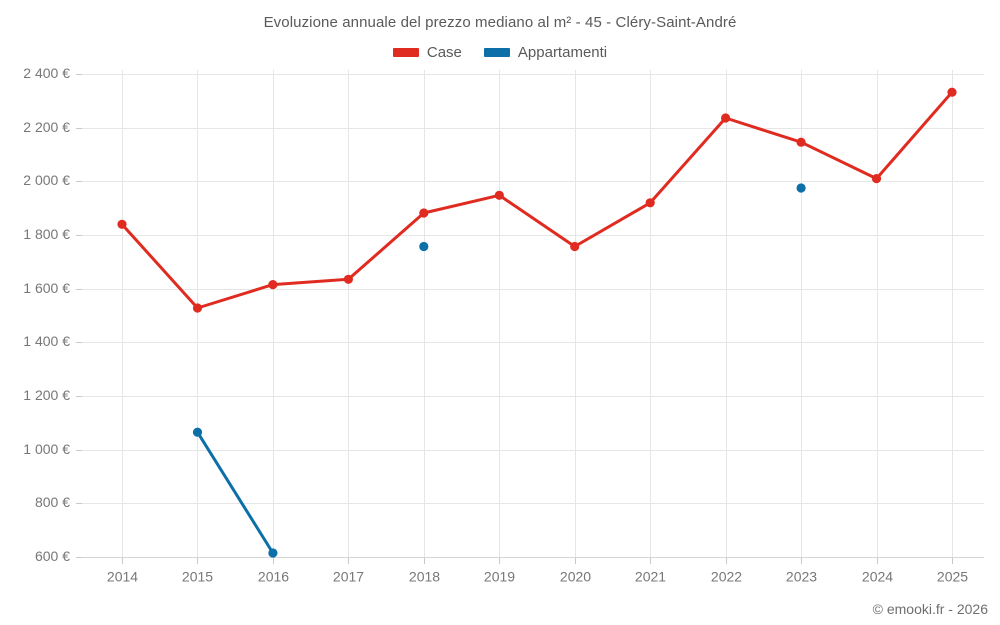  Describe the element at coordinates (46, 395) in the screenshot. I see `y-axis-tick-label: 1 200 €` at that location.